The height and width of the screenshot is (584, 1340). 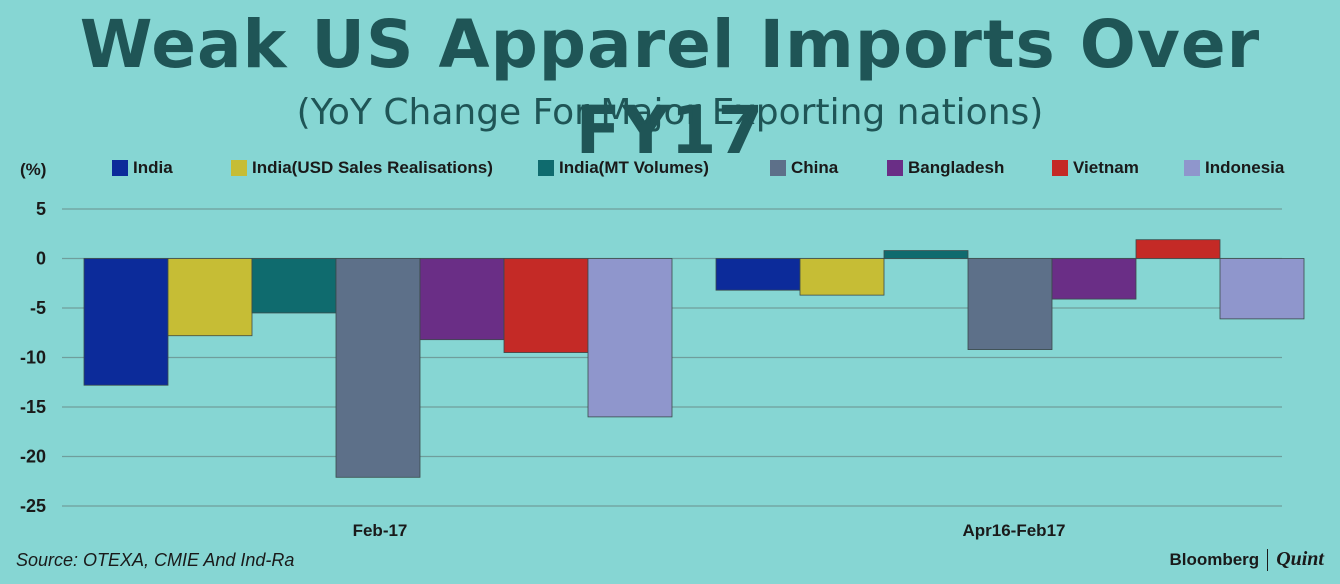 What do you see at coordinates (842, 277) in the screenshot?
I see `bar-india-usd-sales-realisations--1` at bounding box center [842, 277].